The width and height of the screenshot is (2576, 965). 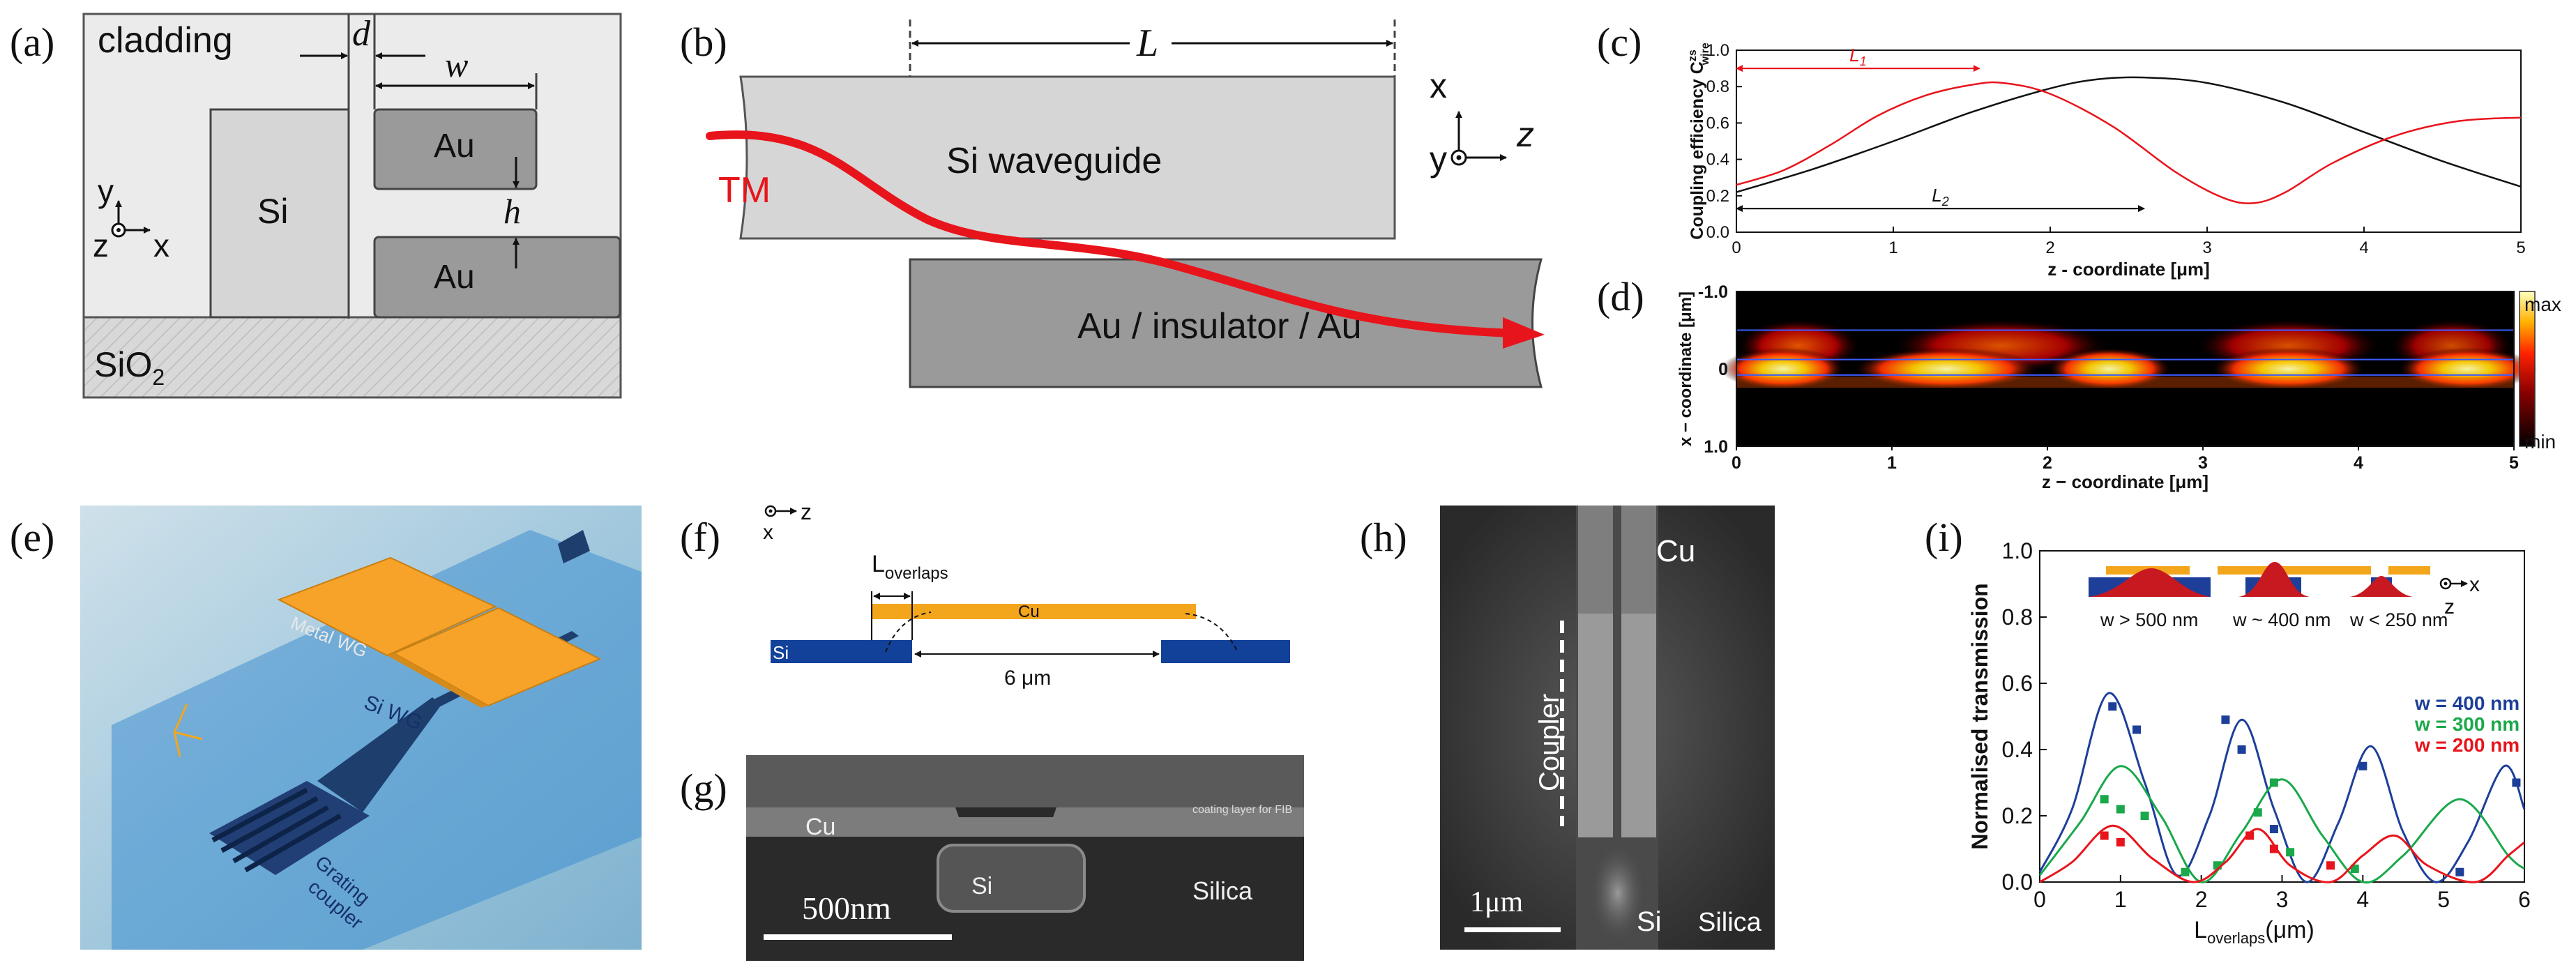 What do you see at coordinates (1147, 43) in the screenshot?
I see `l-label: L` at bounding box center [1147, 43].